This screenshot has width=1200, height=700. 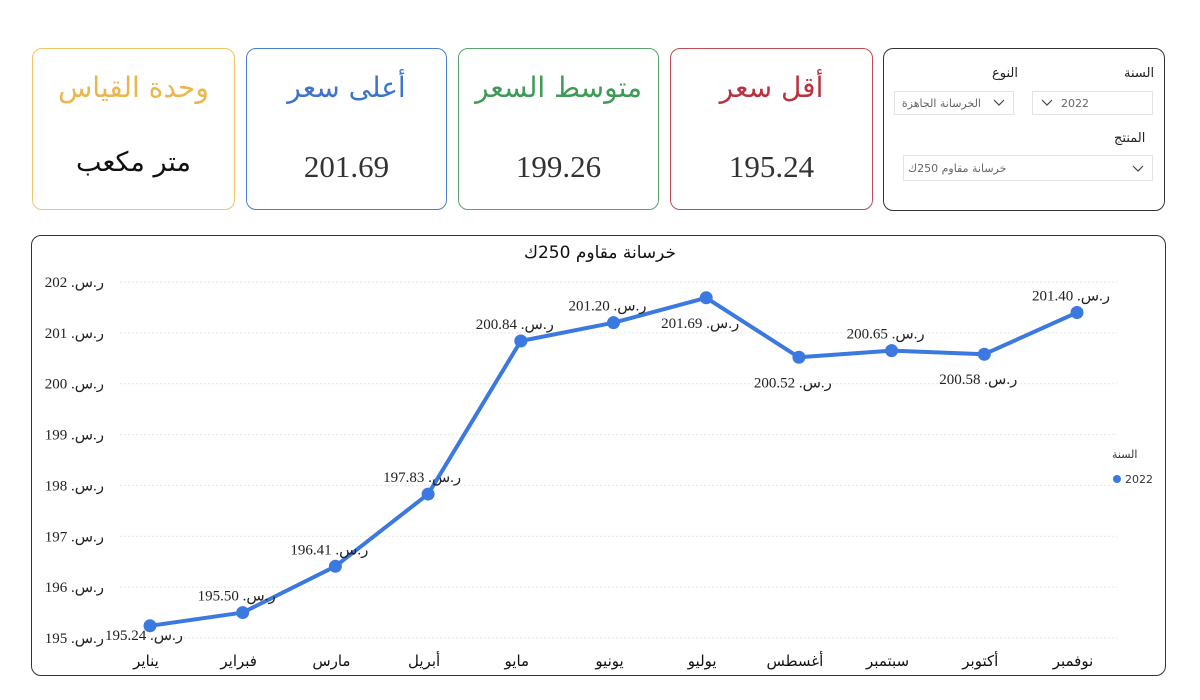 I want to click on data-label: 195.24 .ر.س, so click(x=144, y=636).